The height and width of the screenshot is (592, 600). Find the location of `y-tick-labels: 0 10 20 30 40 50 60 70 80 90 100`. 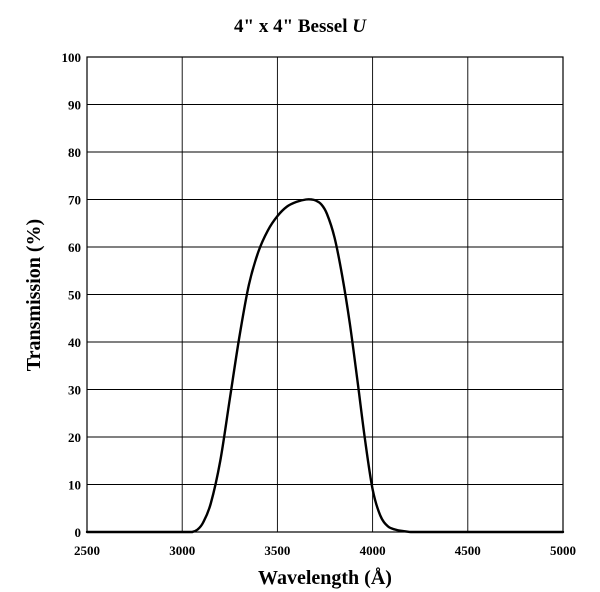

y-tick-labels: 0 10 20 30 40 50 60 70 80 90 100 is located at coordinates (72, 295).